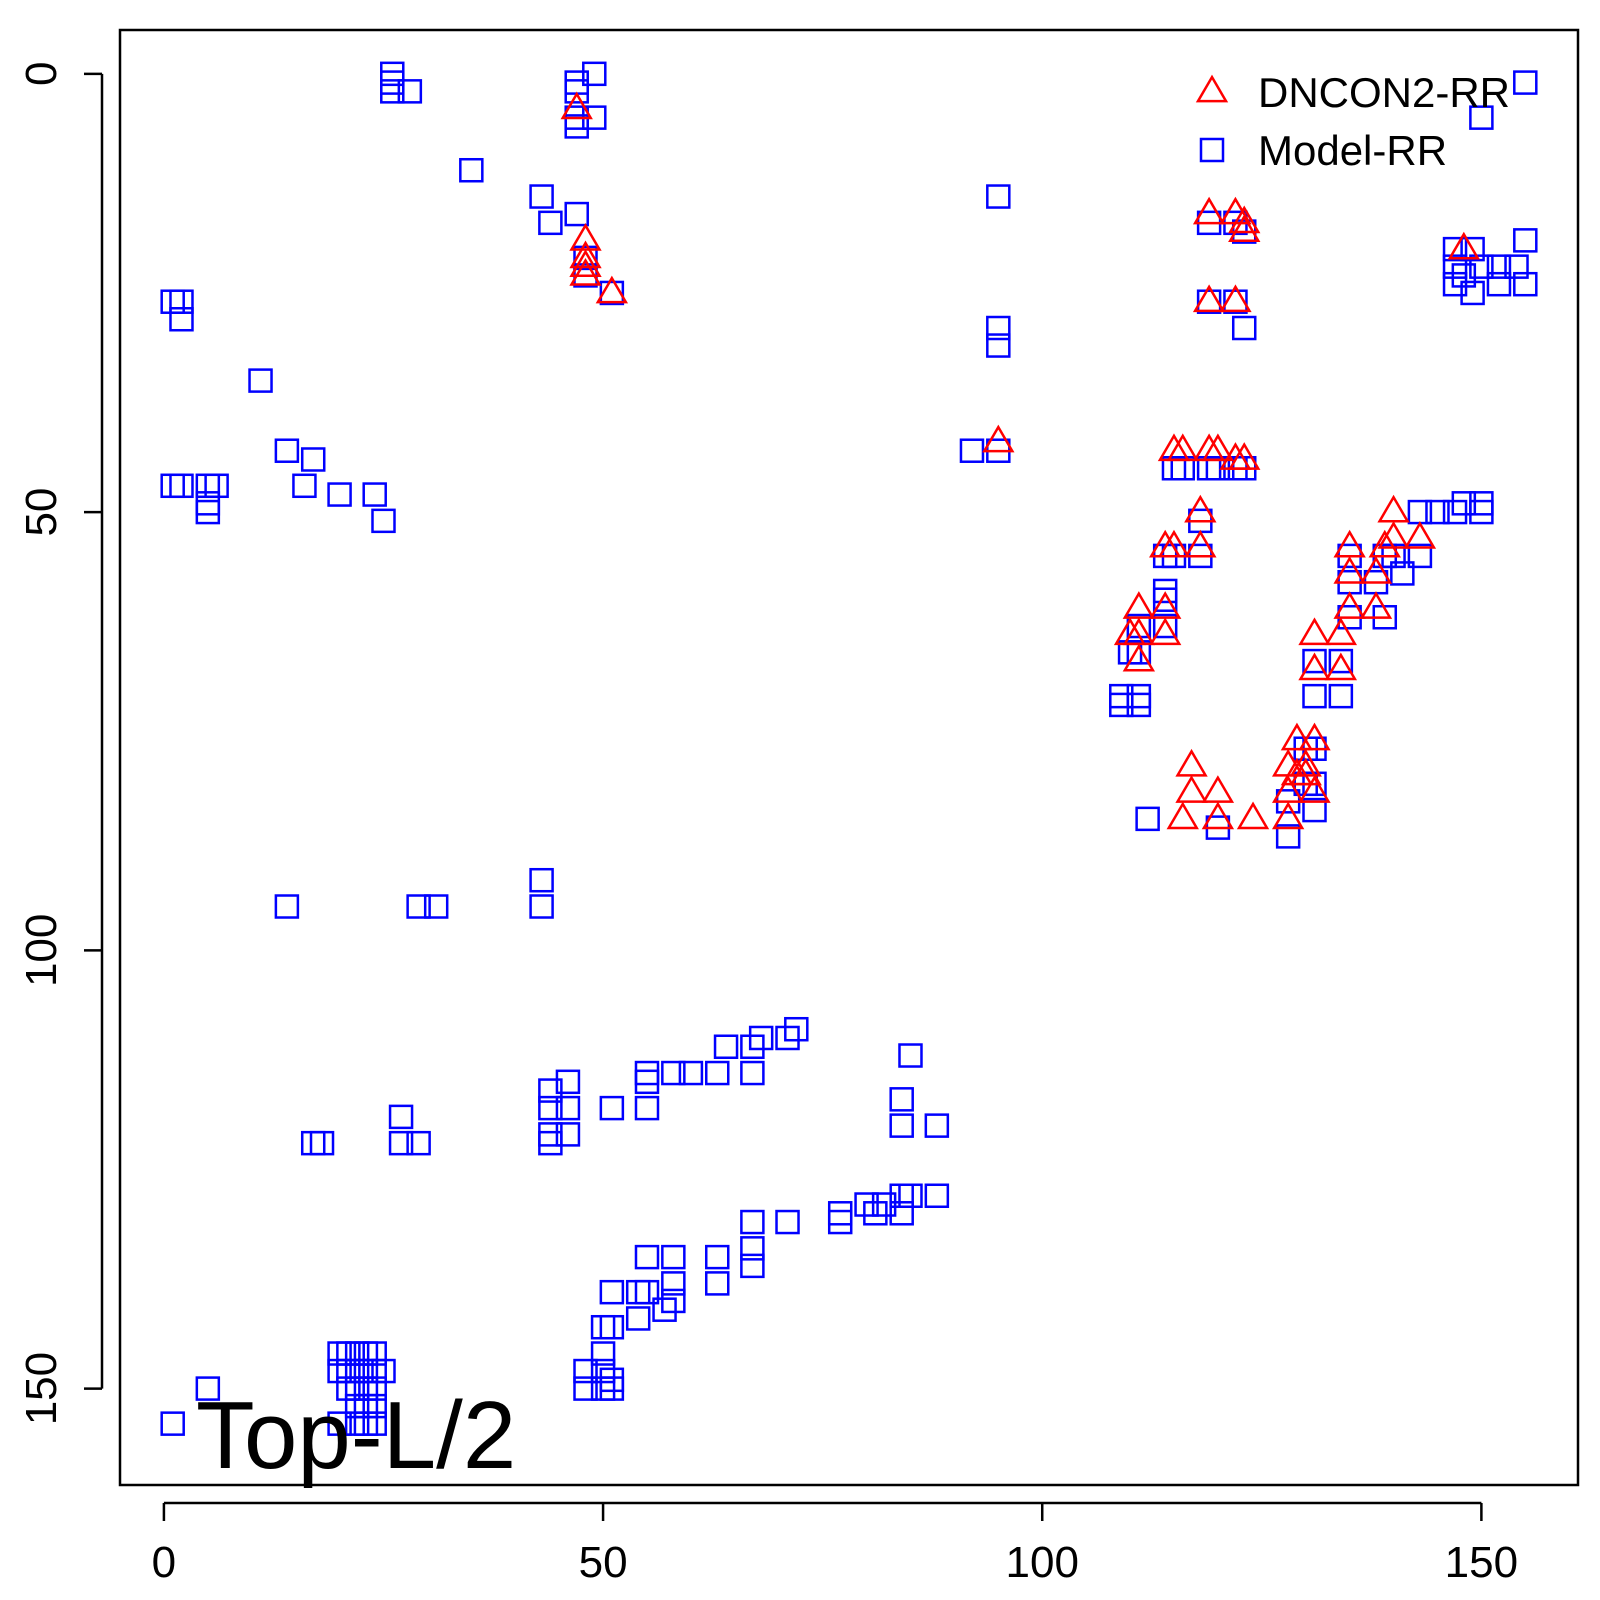 This screenshot has width=1600, height=1600. What do you see at coordinates (603, 1562) in the screenshot?
I see `x-tick-label: 50` at bounding box center [603, 1562].